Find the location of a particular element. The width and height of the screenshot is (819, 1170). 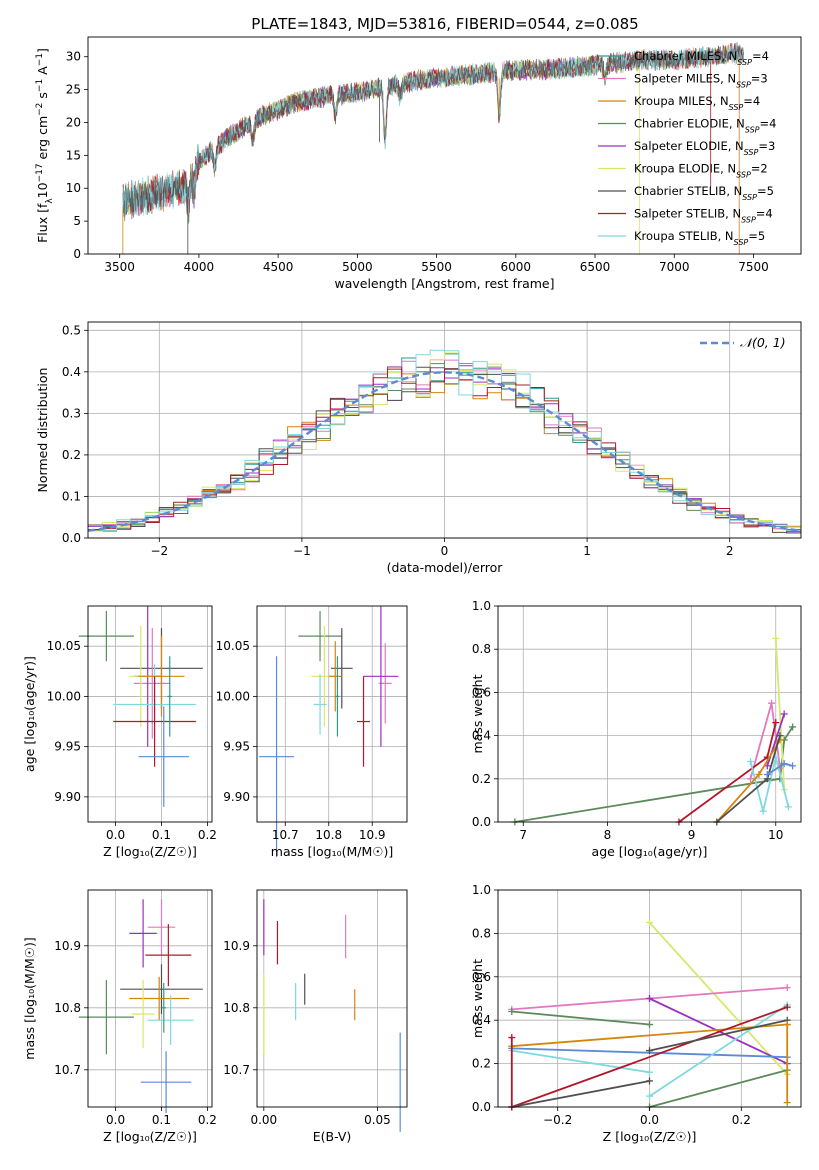

x-axis-label: mass [log₁₀(M/M☉)] is located at coordinates (332, 851).